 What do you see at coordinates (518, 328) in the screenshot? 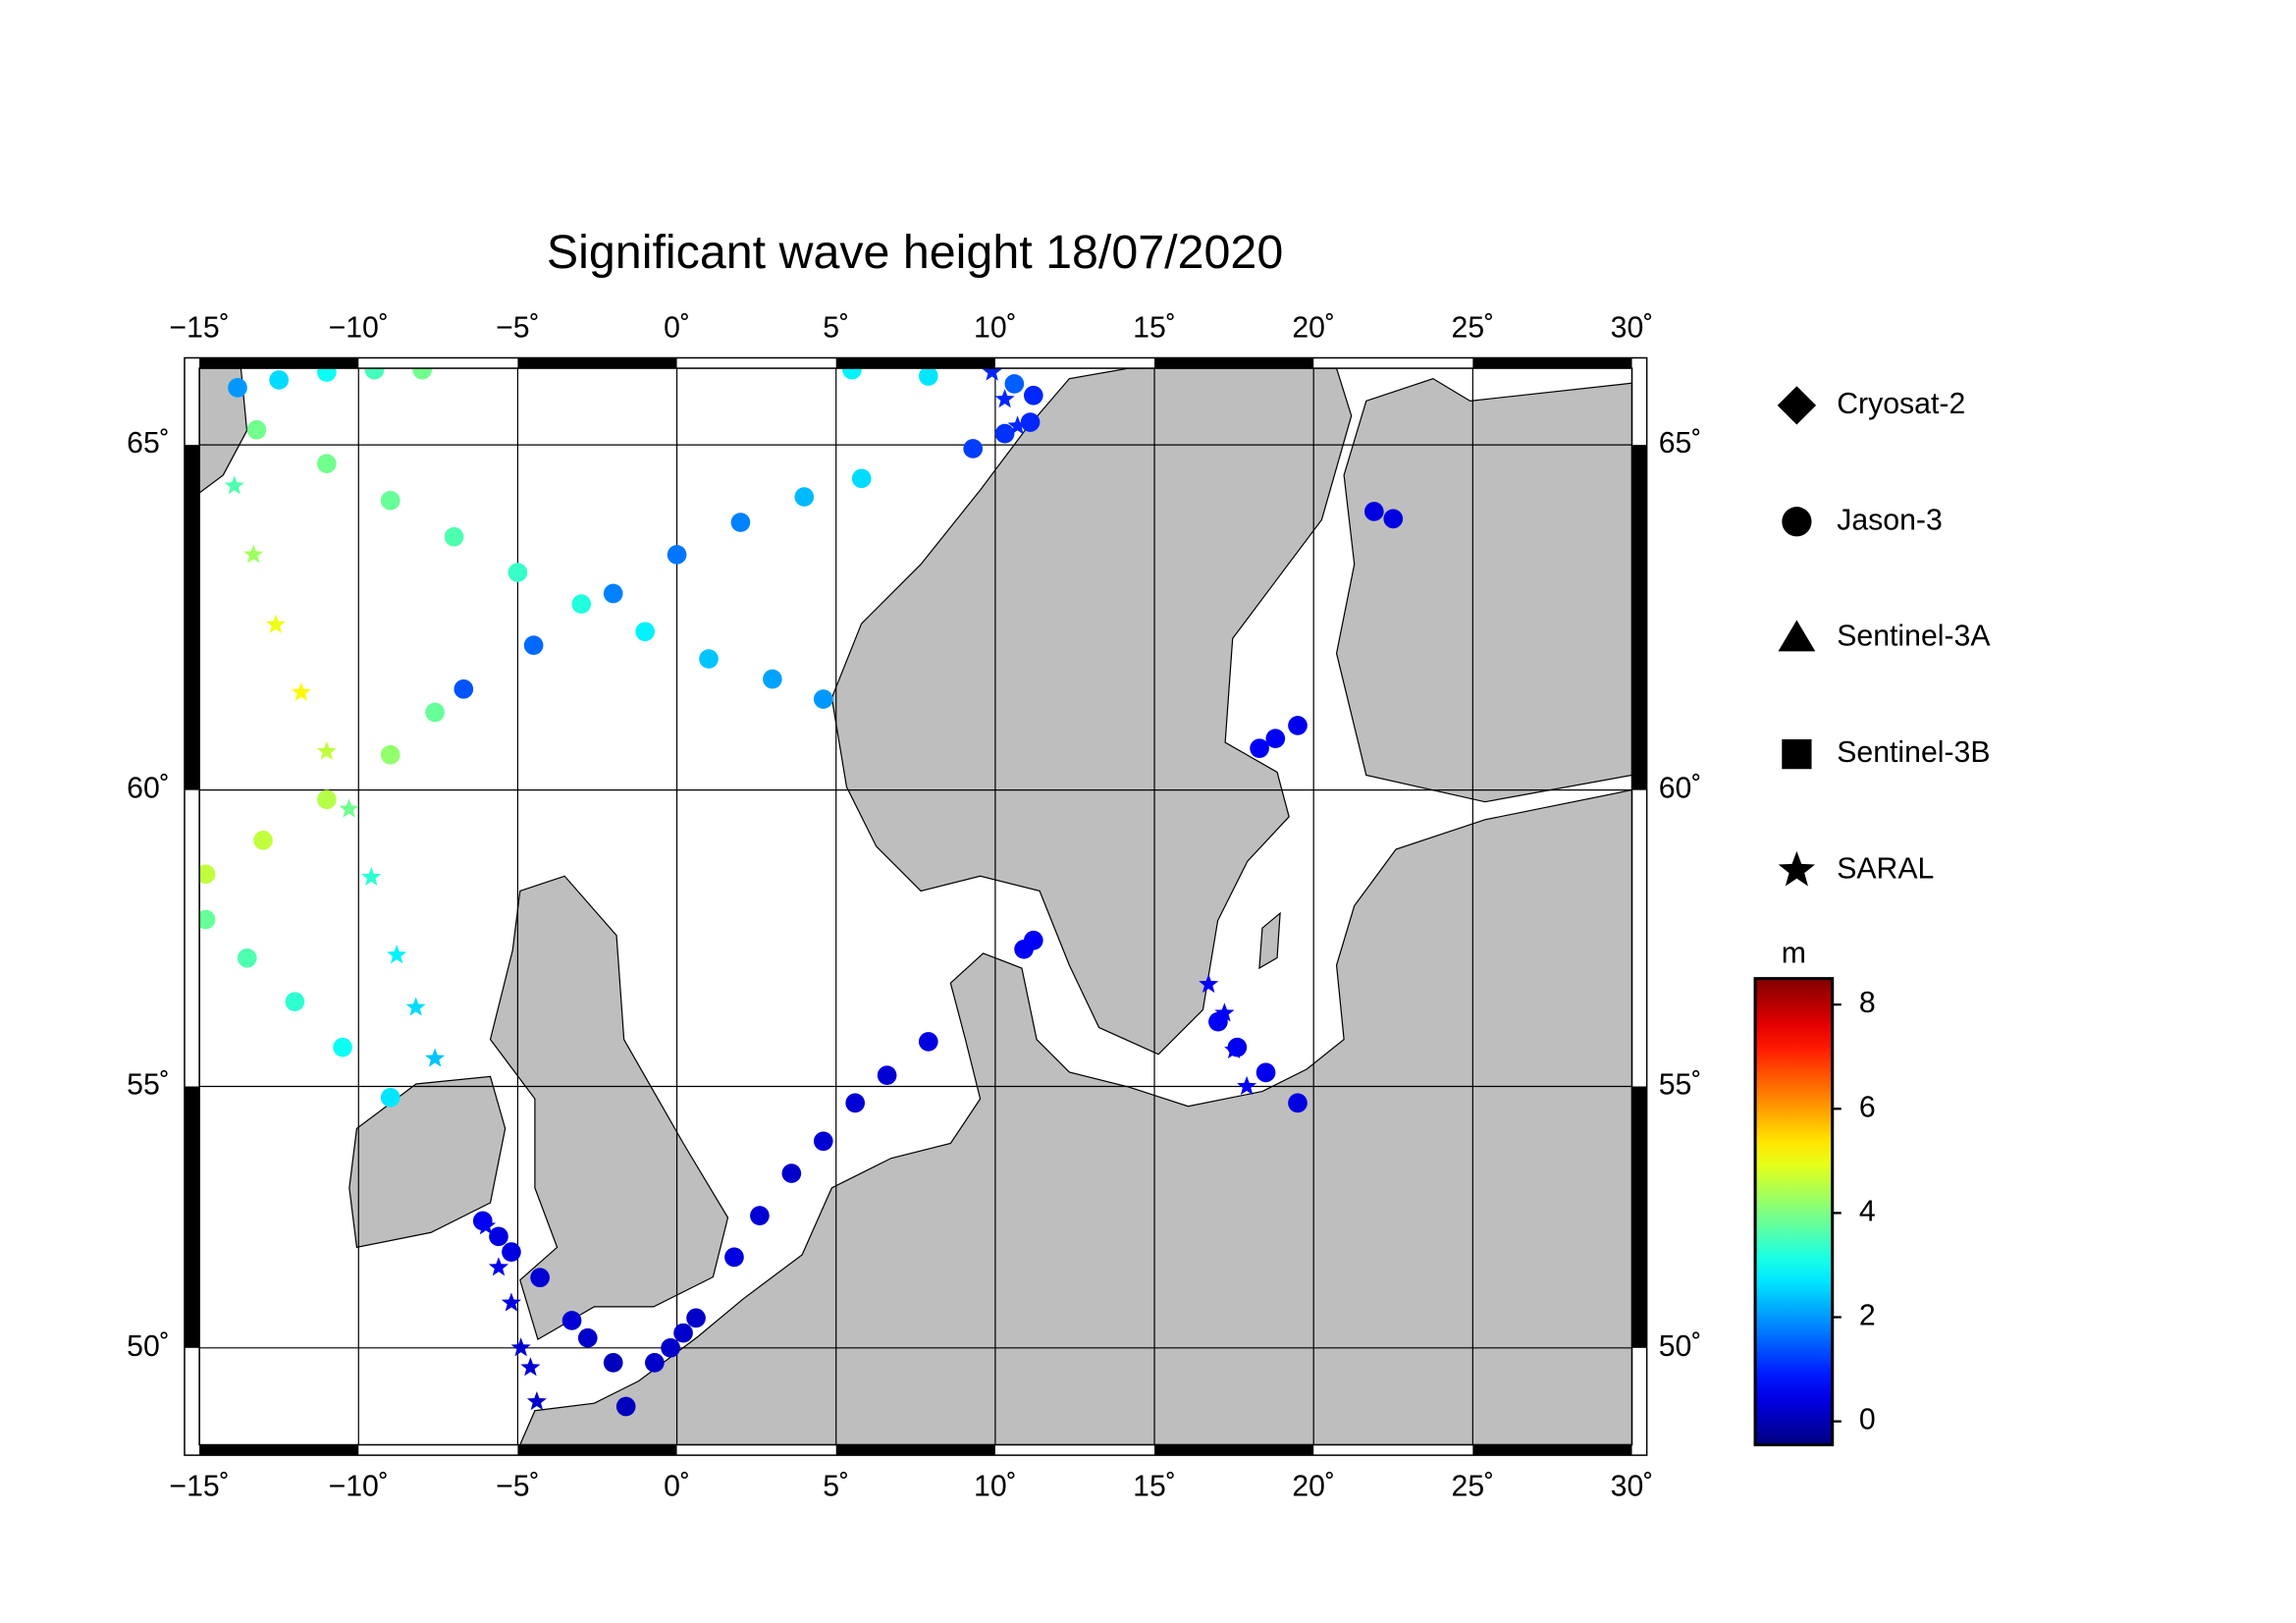
I see `x-tick-label: −5˚` at bounding box center [518, 328].